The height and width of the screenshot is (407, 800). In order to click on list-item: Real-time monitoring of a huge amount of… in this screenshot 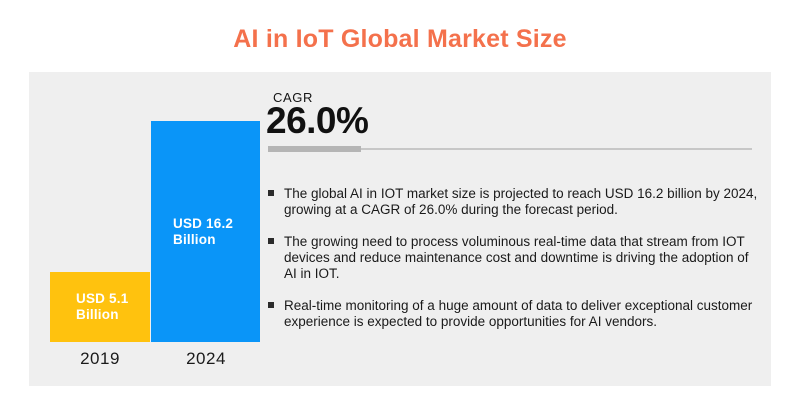, I will do `click(518, 314)`.